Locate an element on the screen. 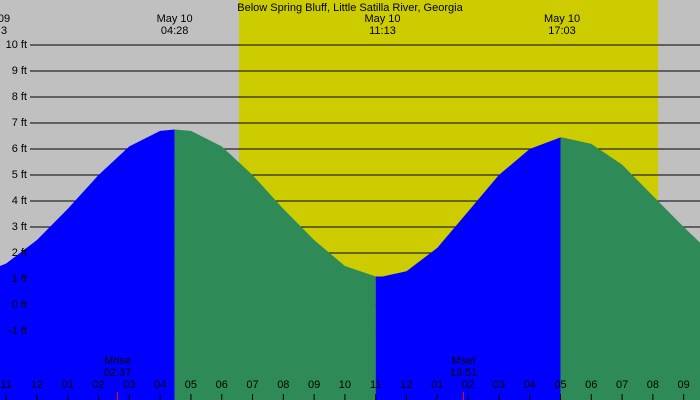 The image size is (700, 400). moon-label: Mset is located at coordinates (464, 361).